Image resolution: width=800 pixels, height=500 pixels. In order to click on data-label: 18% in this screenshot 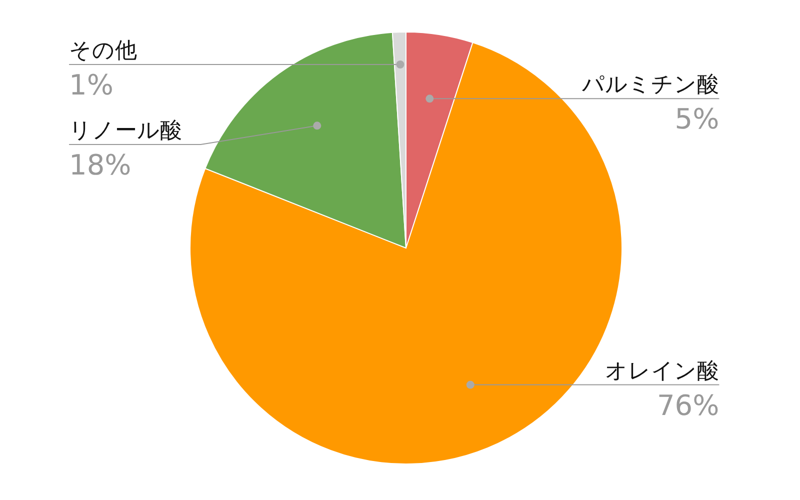, I will do `click(100, 165)`.